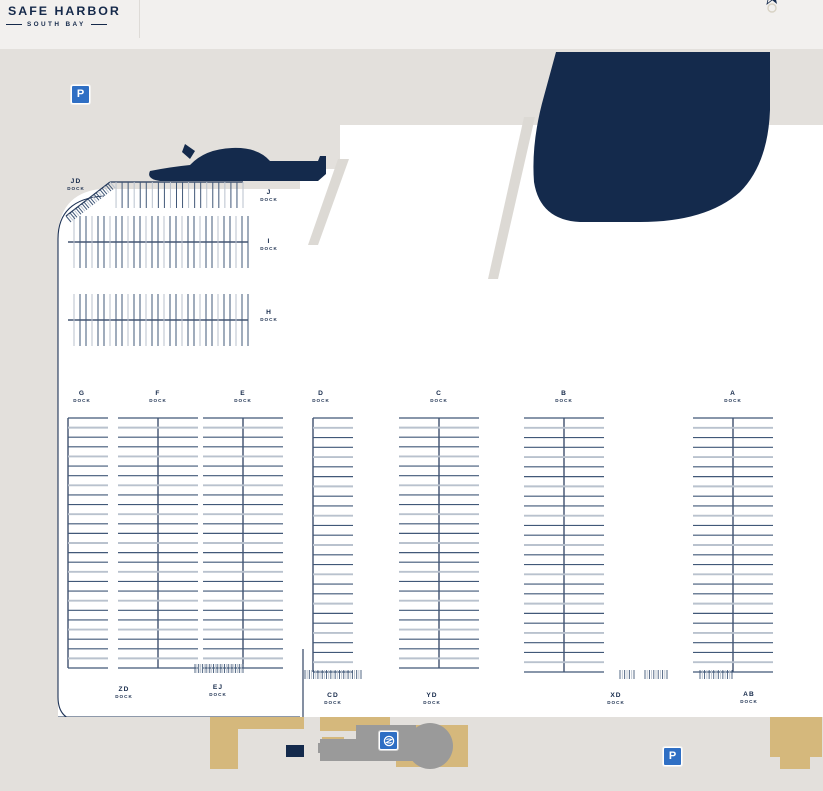 The width and height of the screenshot is (823, 791). I want to click on pier-h, so click(158, 320).